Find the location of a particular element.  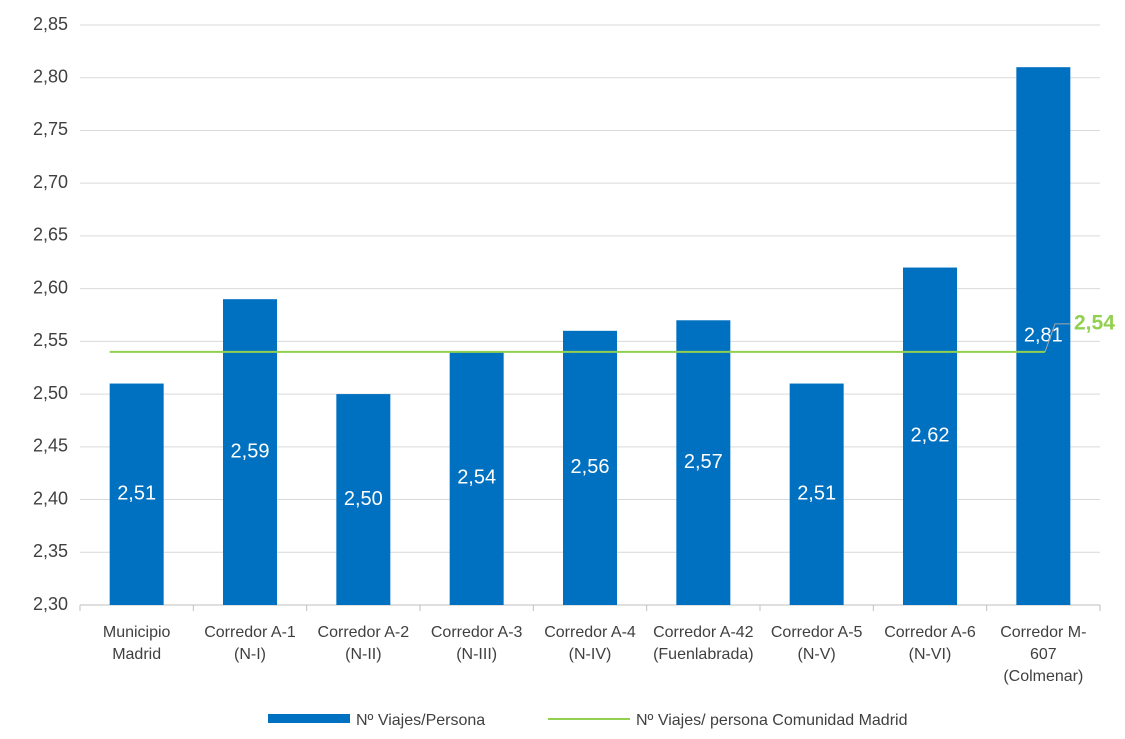

y-tick-label: 2,85 is located at coordinates (50, 24).